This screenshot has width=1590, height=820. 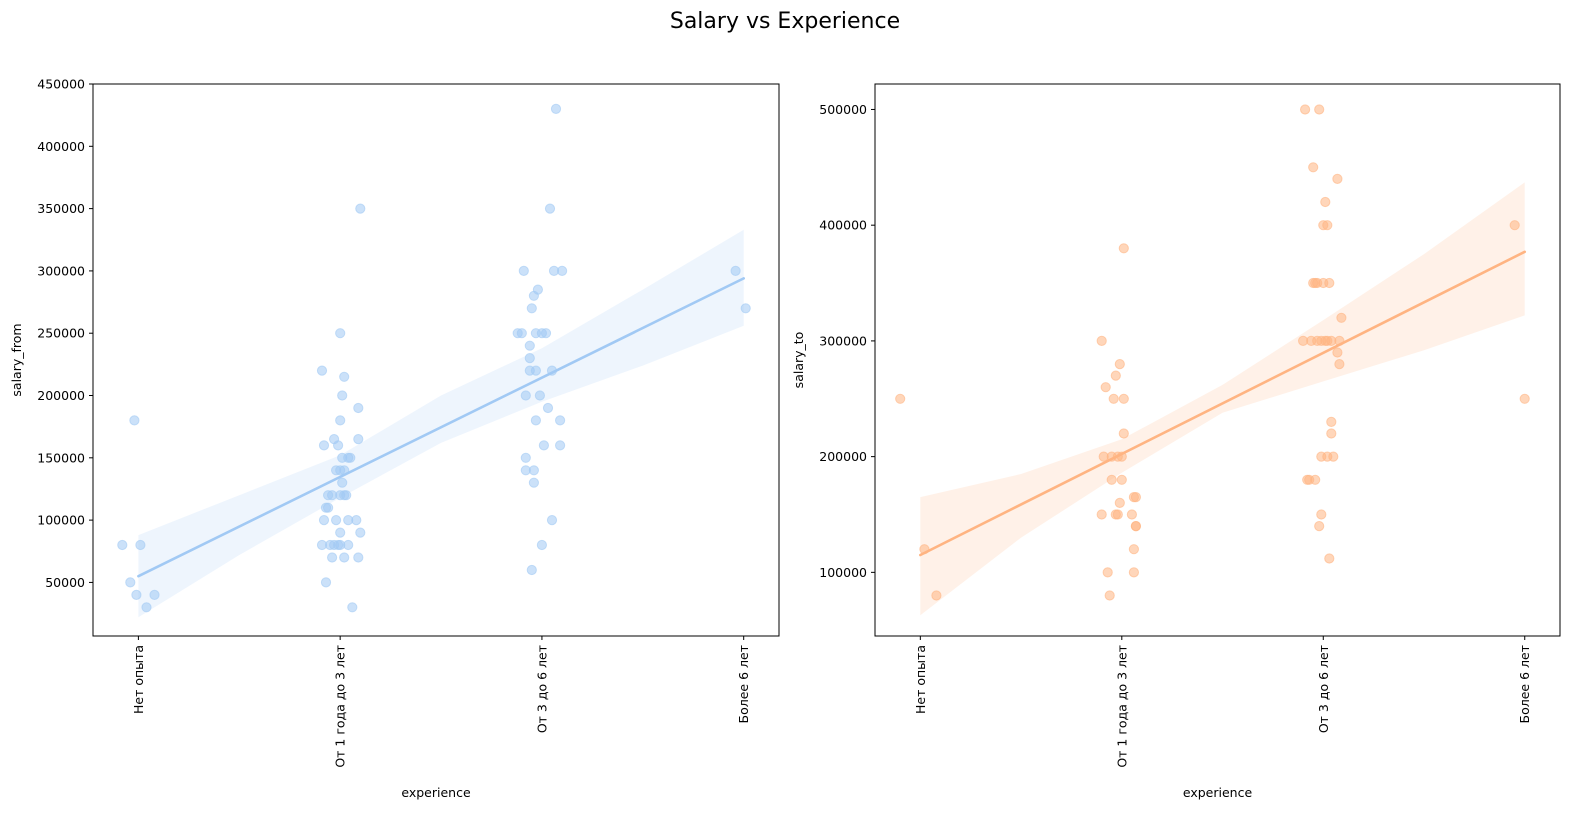 I want to click on x-tick-label: Более 6 лет, so click(x=1524, y=684).